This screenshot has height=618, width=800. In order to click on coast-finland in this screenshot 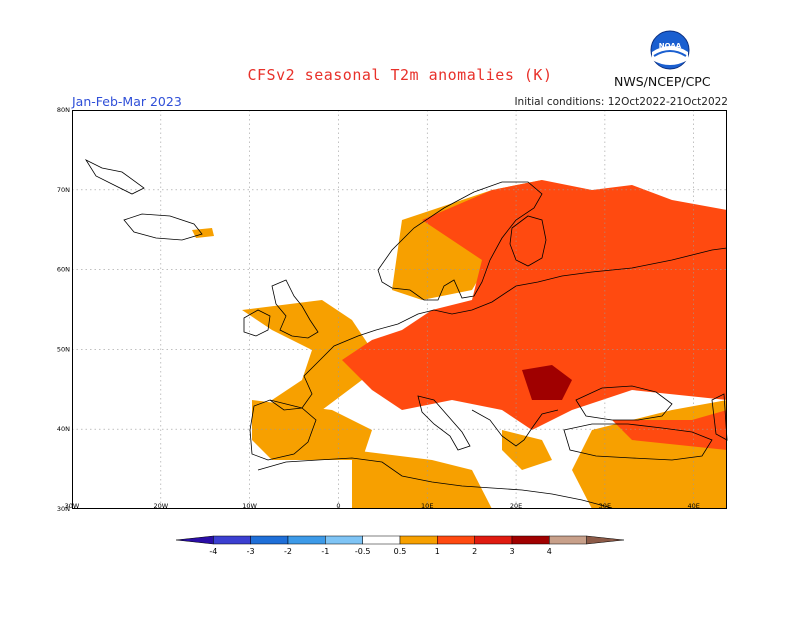, I will do `click(528, 241)`.